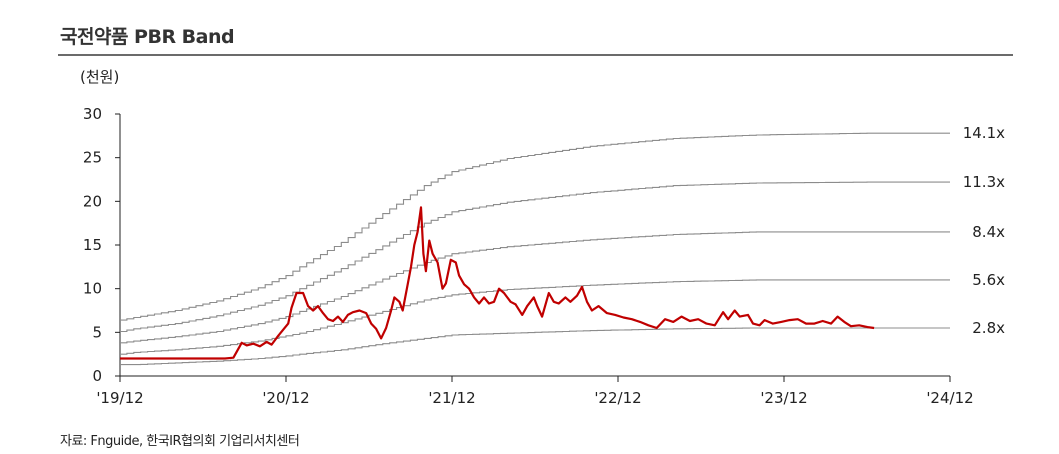 The width and height of the screenshot is (1059, 454). Describe the element at coordinates (92, 289) in the screenshot. I see `y-tick-label: 10` at that location.